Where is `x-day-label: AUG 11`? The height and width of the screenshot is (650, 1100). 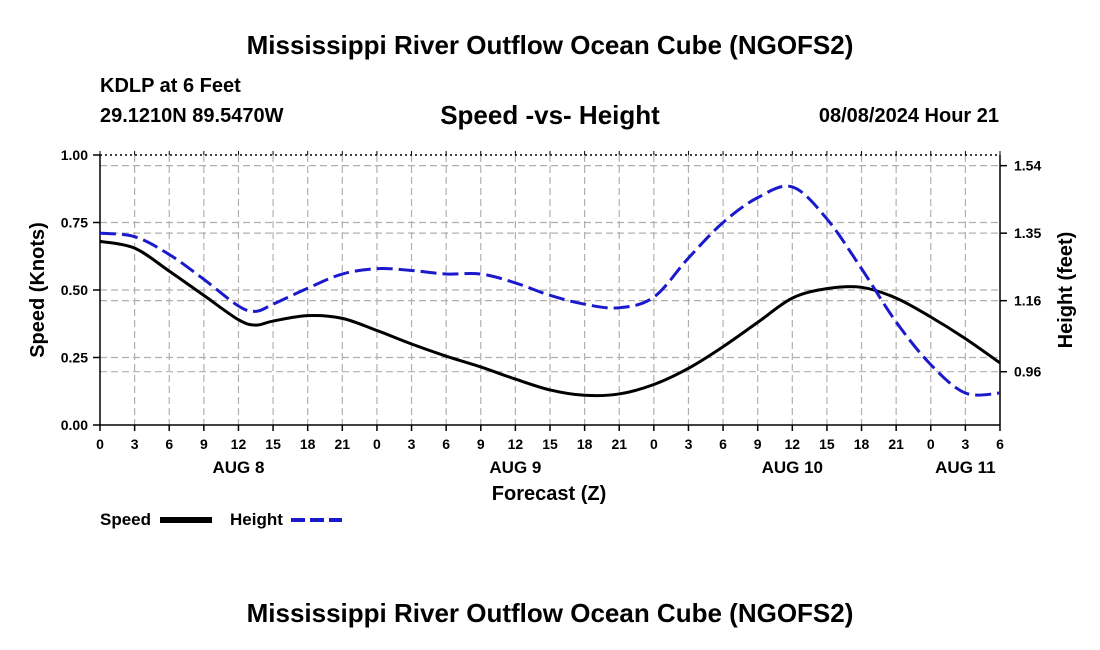 x-day-label: AUG 11 is located at coordinates (965, 467).